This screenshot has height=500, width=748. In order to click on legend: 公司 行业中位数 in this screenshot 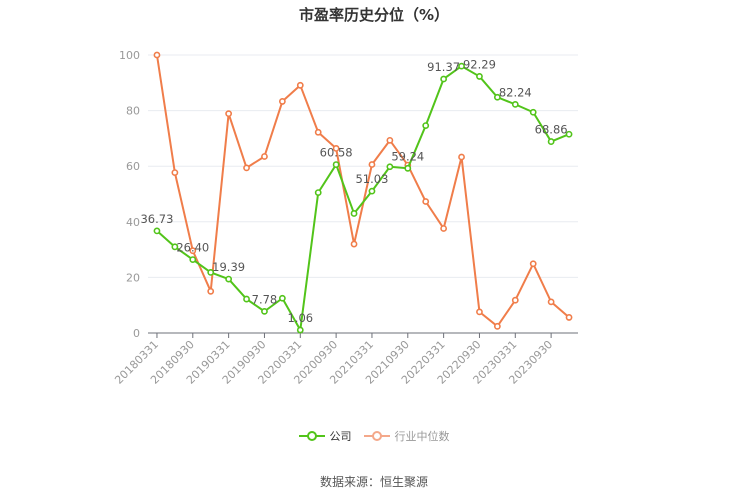, I will do `click(374, 436)`.